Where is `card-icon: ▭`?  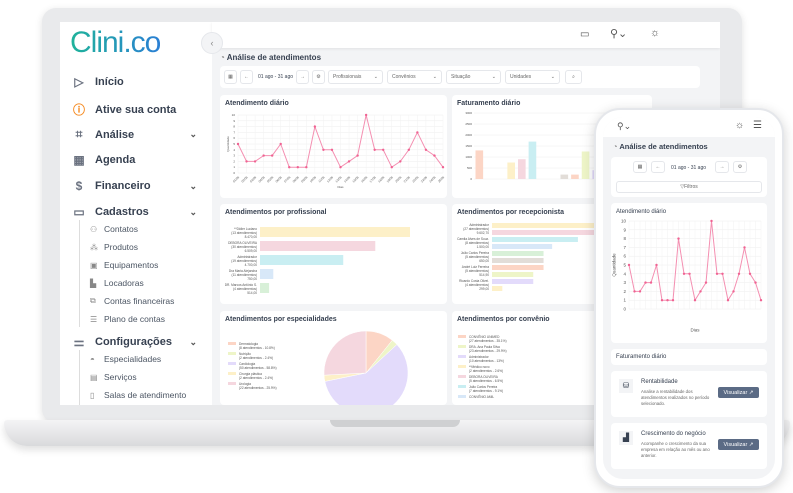 card-icon: ▭ is located at coordinates (585, 34).